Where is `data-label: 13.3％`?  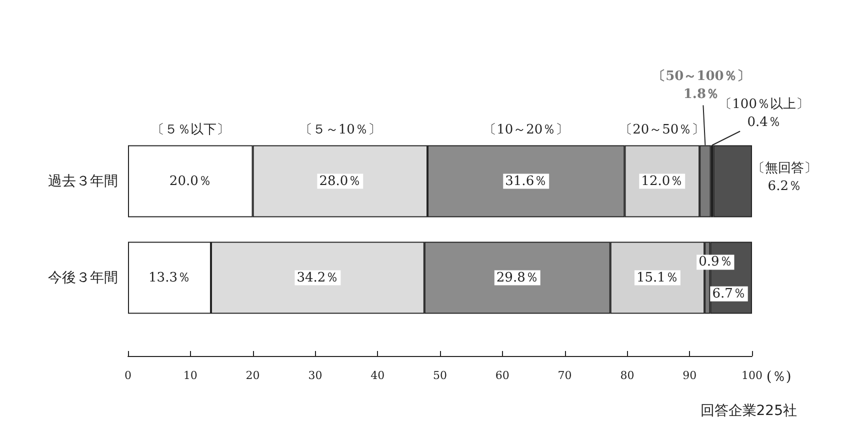
data-label: 13.3％ is located at coordinates (169, 278).